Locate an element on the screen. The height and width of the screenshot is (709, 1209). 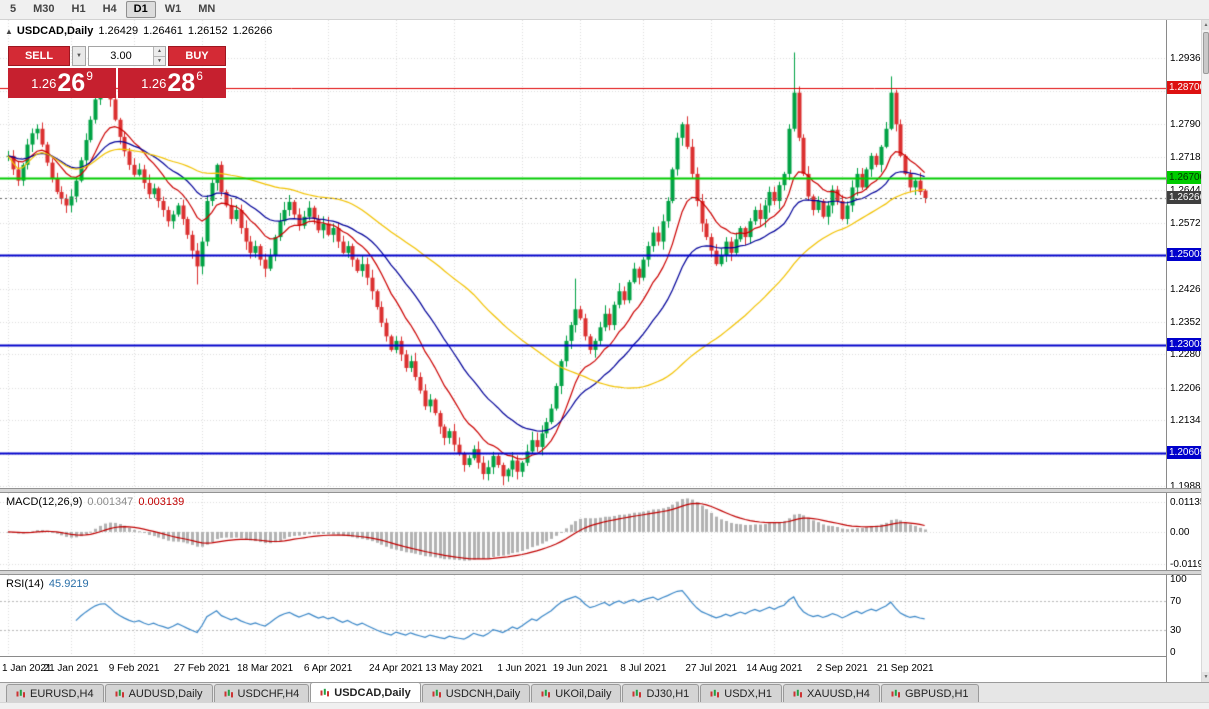
volume-input is located at coordinates (121, 56).